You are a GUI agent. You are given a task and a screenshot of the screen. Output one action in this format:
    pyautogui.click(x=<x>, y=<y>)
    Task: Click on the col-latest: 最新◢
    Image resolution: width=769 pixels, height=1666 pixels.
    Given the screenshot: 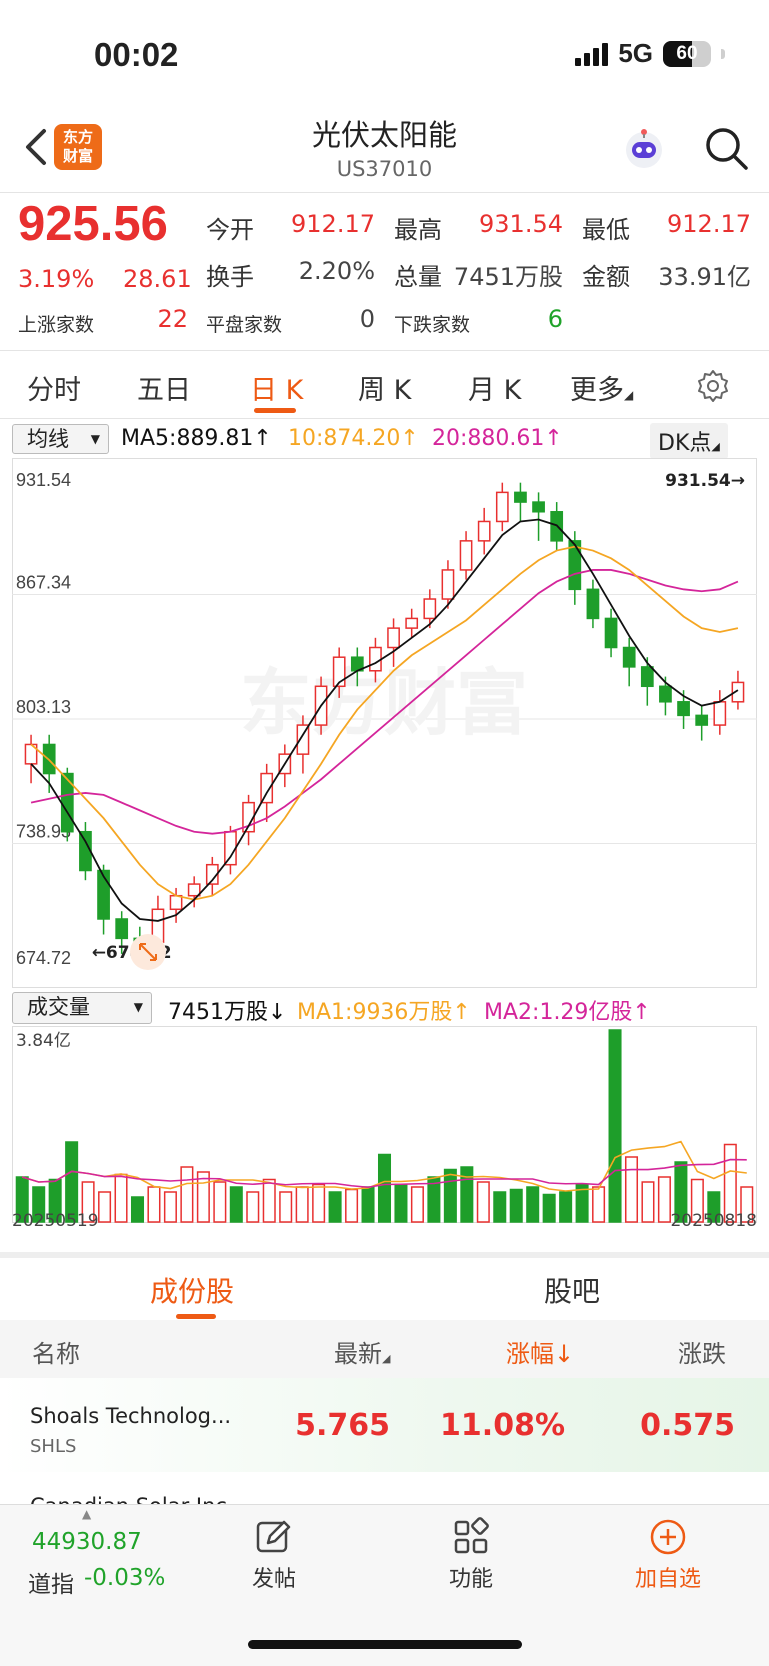 What is the action you would take?
    pyautogui.click(x=362, y=1354)
    